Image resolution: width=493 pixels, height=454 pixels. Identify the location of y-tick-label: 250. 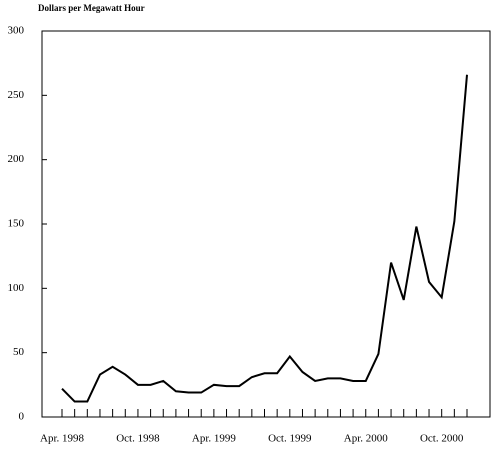
(16, 95).